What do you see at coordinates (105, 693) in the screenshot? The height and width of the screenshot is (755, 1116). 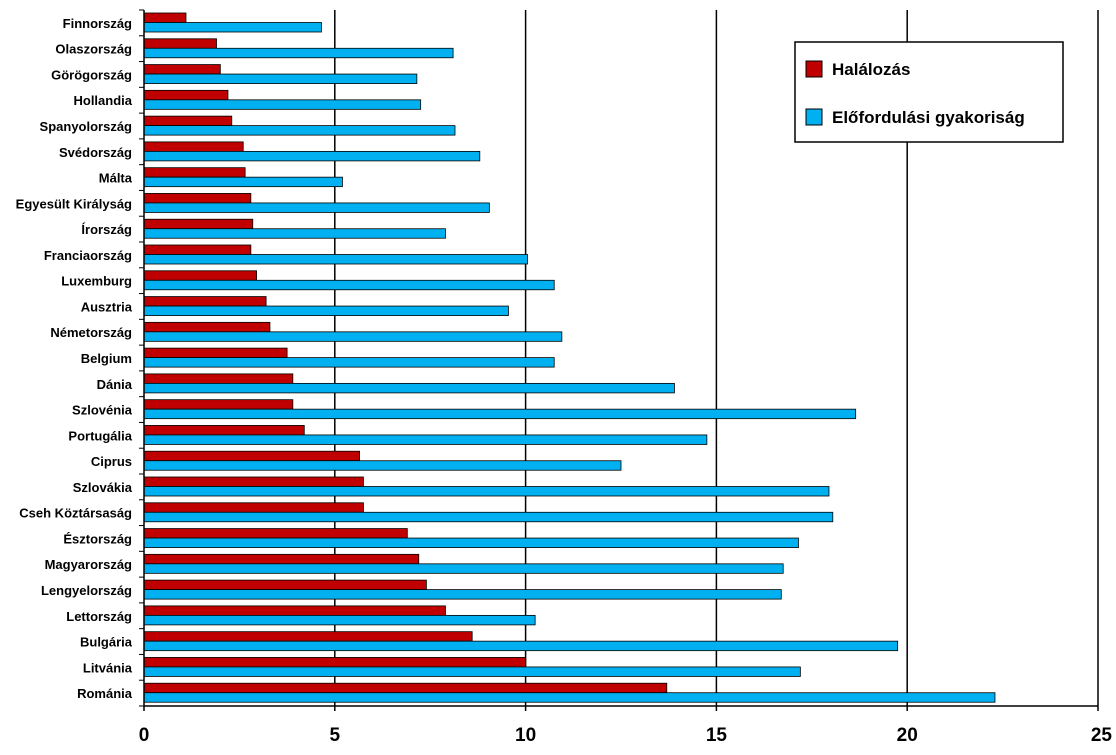 I see `category-label-26: Románia` at bounding box center [105, 693].